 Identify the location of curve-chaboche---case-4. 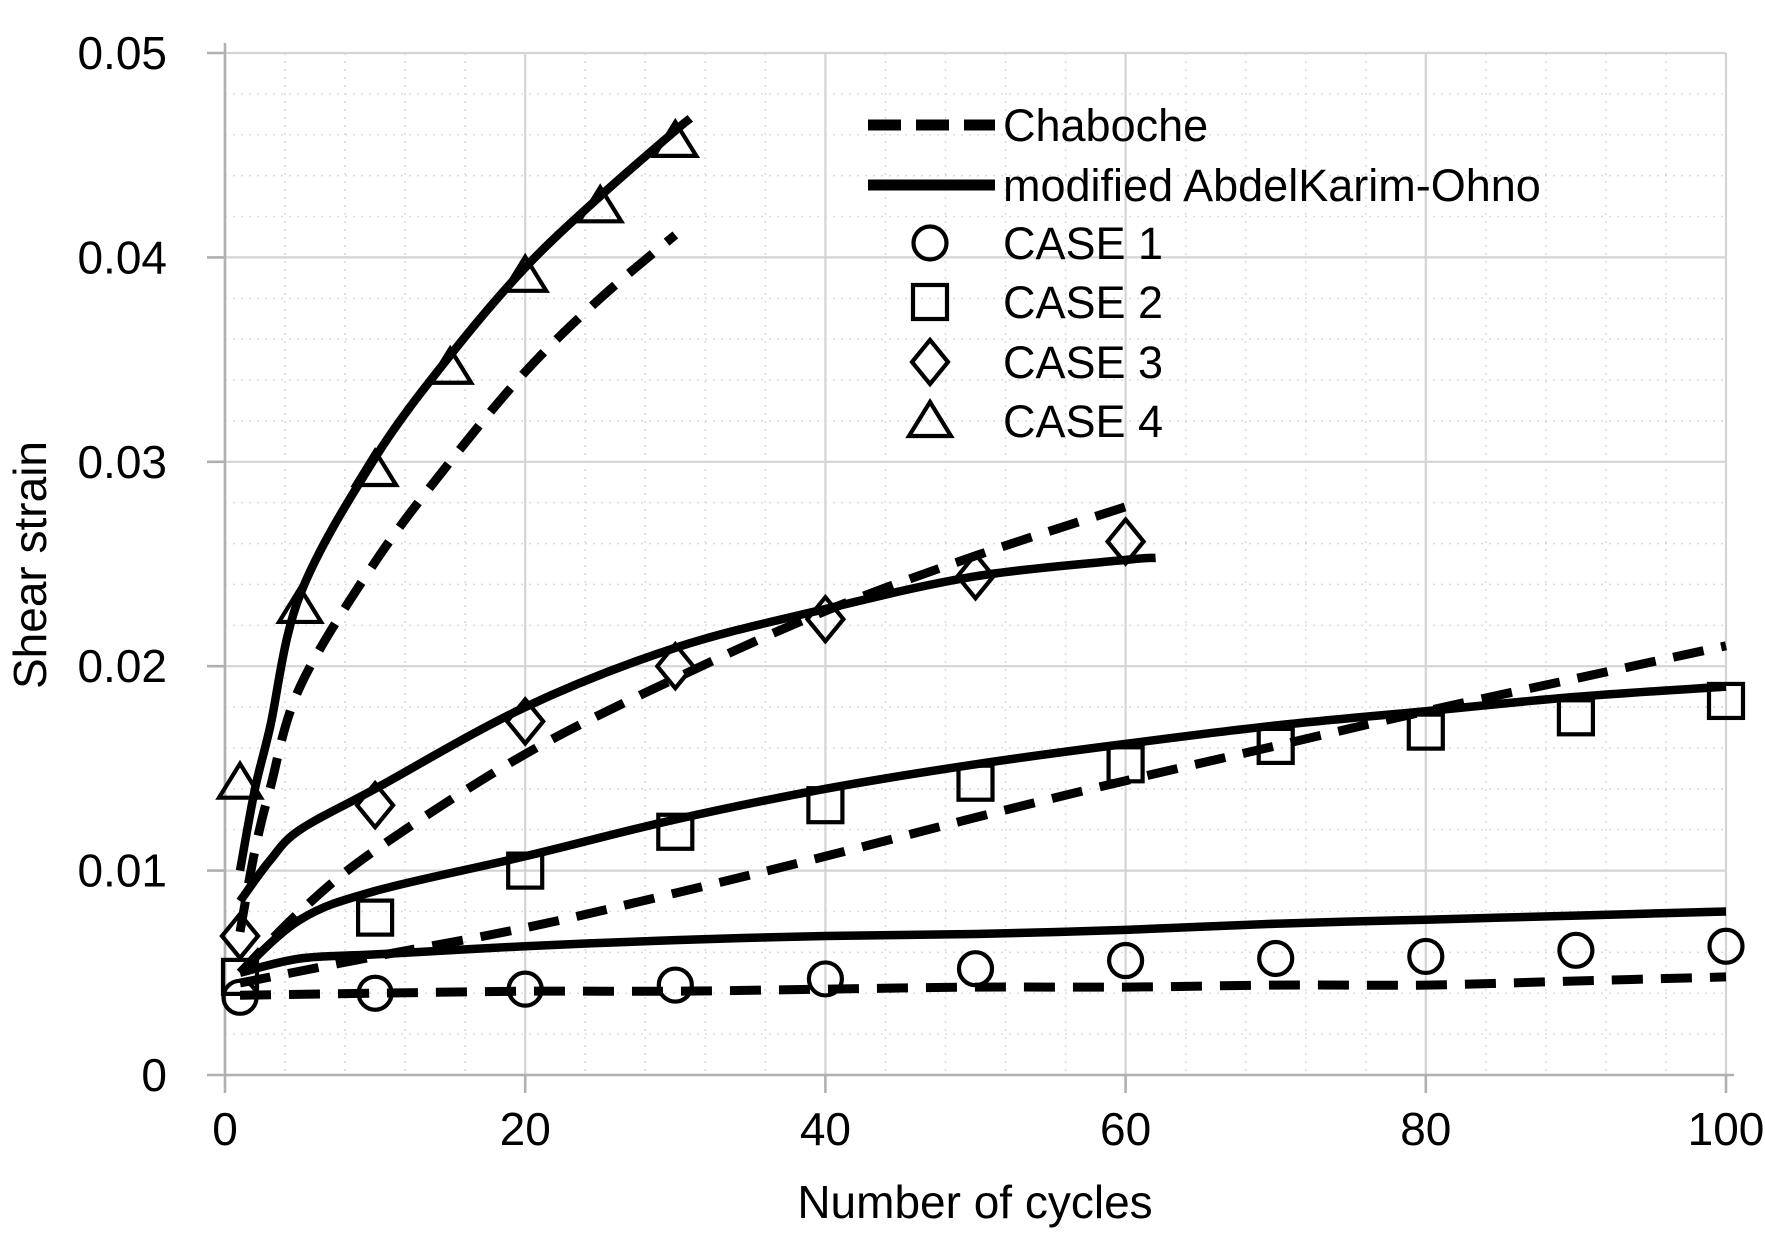
(457, 582).